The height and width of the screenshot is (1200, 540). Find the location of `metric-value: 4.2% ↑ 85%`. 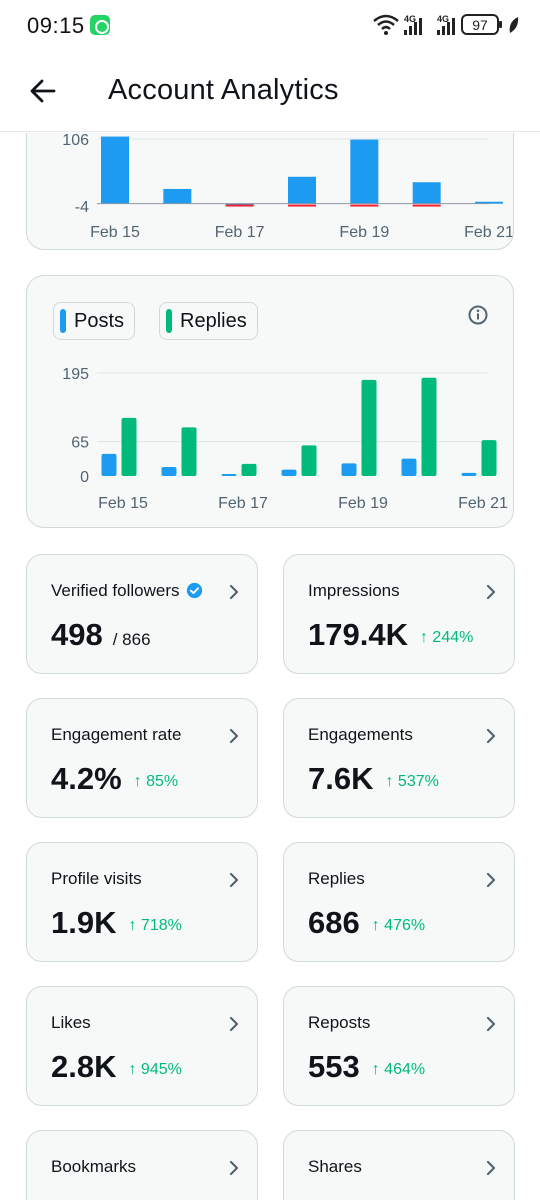

metric-value: 4.2% ↑ 85% is located at coordinates (114, 779).